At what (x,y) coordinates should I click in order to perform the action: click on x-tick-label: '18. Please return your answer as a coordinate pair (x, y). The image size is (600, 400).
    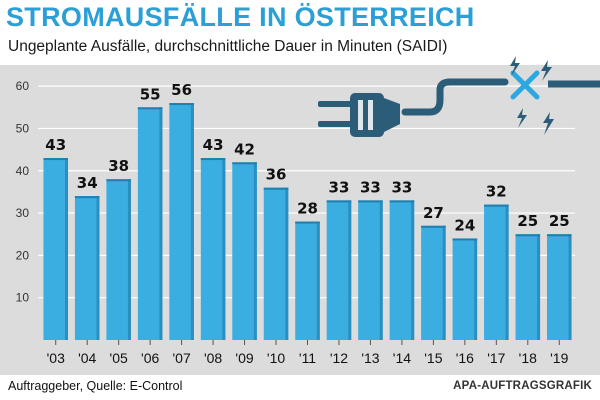
    Looking at the image, I should click on (528, 358).